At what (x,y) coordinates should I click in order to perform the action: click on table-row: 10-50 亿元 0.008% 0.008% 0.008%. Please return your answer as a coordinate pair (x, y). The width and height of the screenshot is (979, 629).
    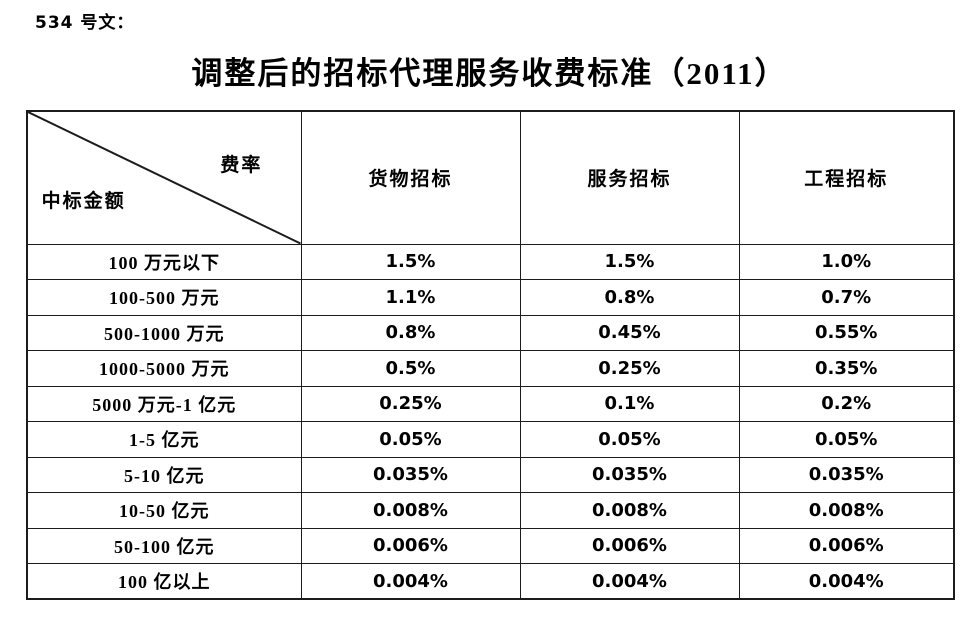
    Looking at the image, I should click on (490, 510).